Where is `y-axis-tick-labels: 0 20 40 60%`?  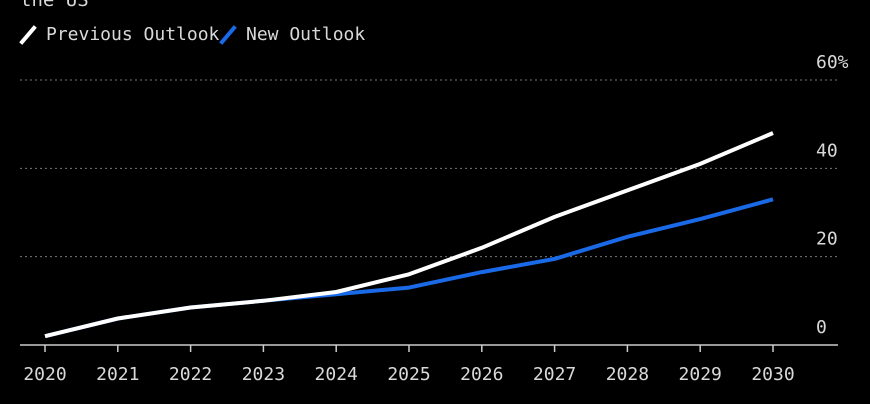 y-axis-tick-labels: 0 20 40 60% is located at coordinates (832, 195).